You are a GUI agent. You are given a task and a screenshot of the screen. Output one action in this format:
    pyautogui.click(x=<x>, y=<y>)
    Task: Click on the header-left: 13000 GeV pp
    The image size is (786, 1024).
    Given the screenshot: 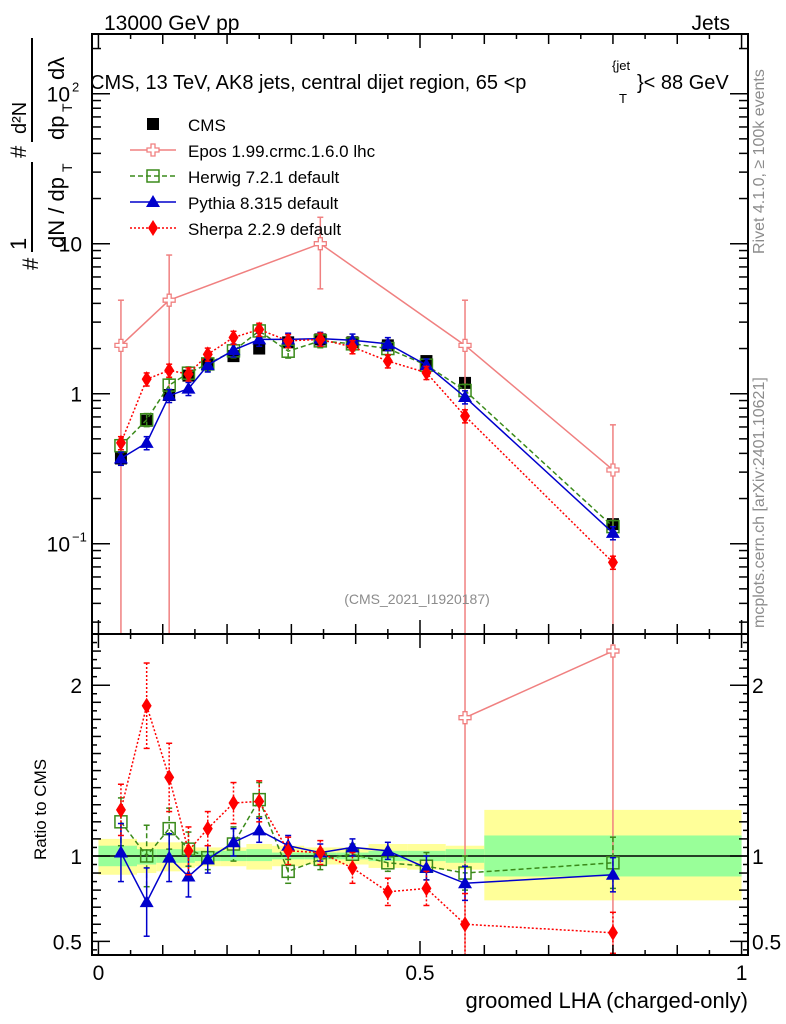 What is the action you would take?
    pyautogui.click(x=171, y=23)
    